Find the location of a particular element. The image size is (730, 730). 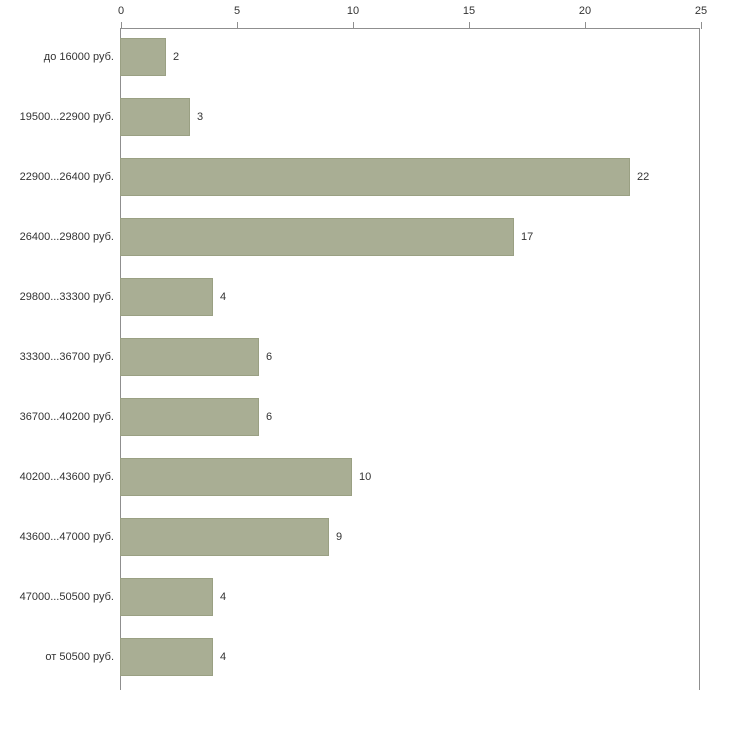

bar-row: 33300...36700 руб. 6 is located at coordinates (365, 357).